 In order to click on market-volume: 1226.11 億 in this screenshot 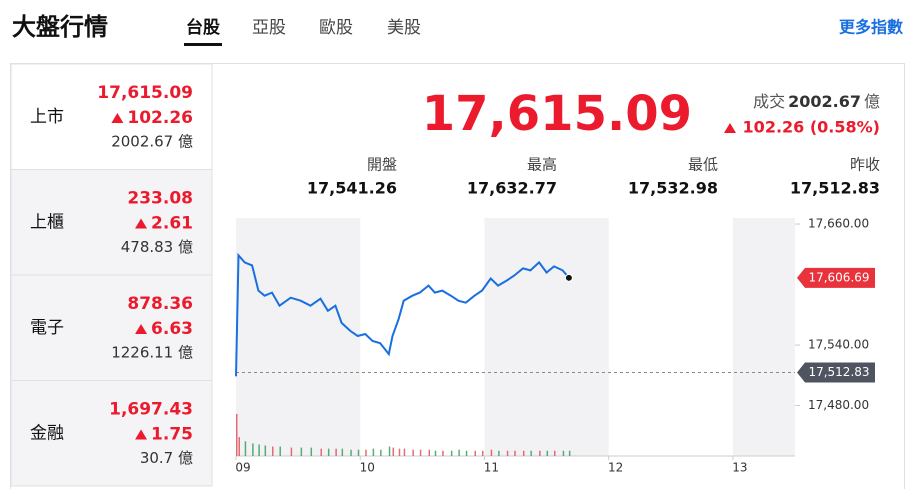, I will do `click(152, 353)`.